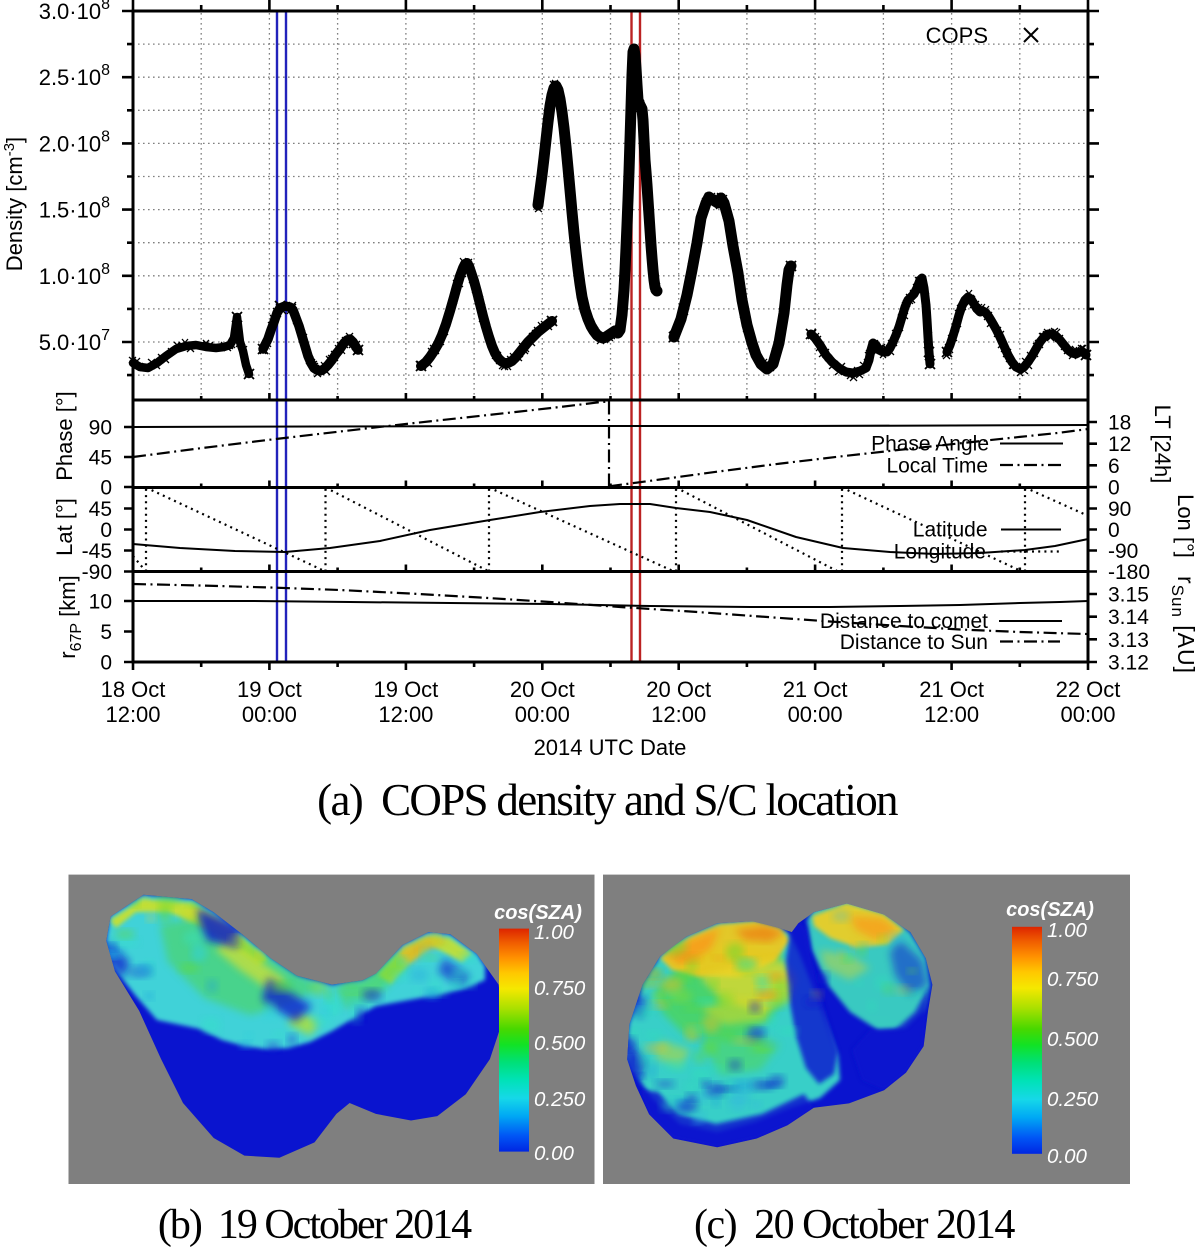 The height and width of the screenshot is (1247, 1200). What do you see at coordinates (1185, 526) in the screenshot?
I see `svg-text: Lon [°]` at bounding box center [1185, 526].